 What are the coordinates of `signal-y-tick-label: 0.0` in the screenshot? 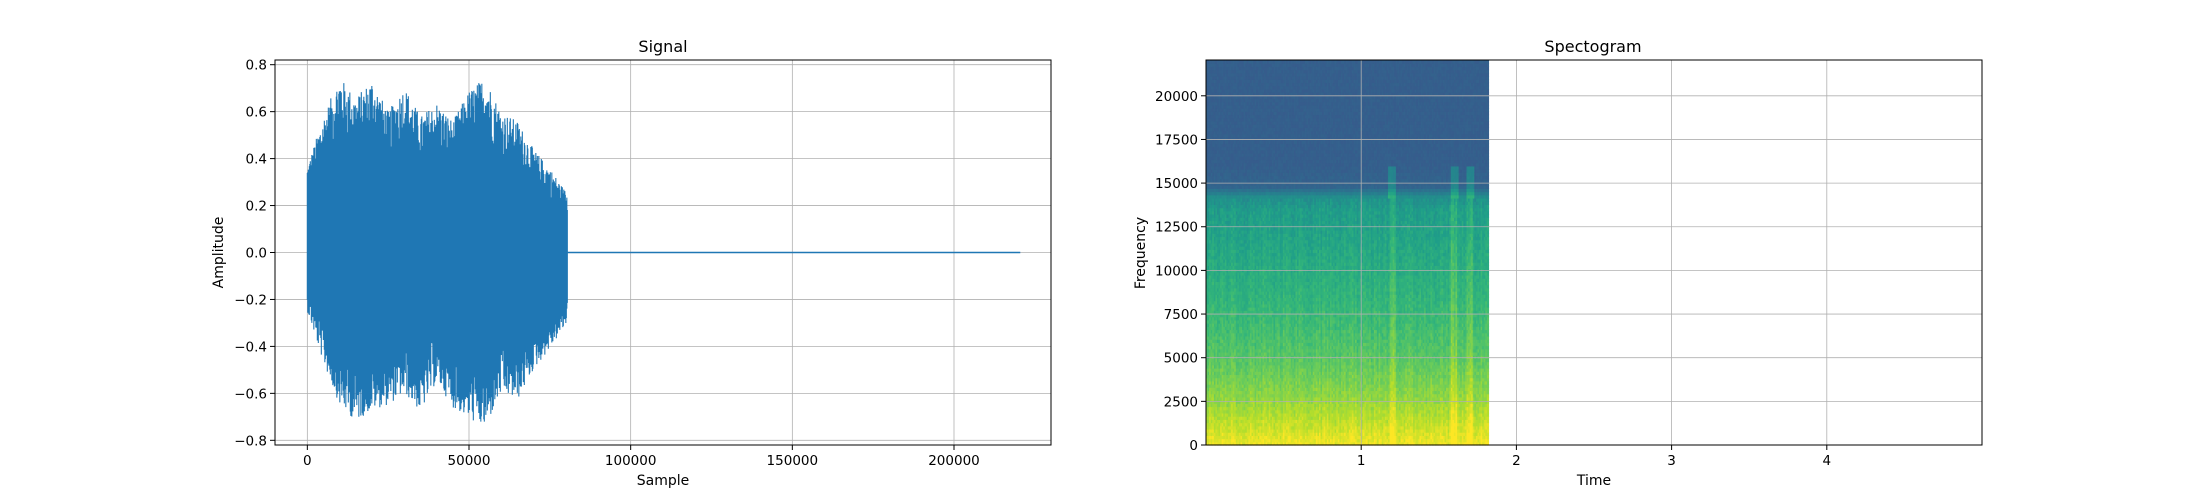 It's located at (256, 254).